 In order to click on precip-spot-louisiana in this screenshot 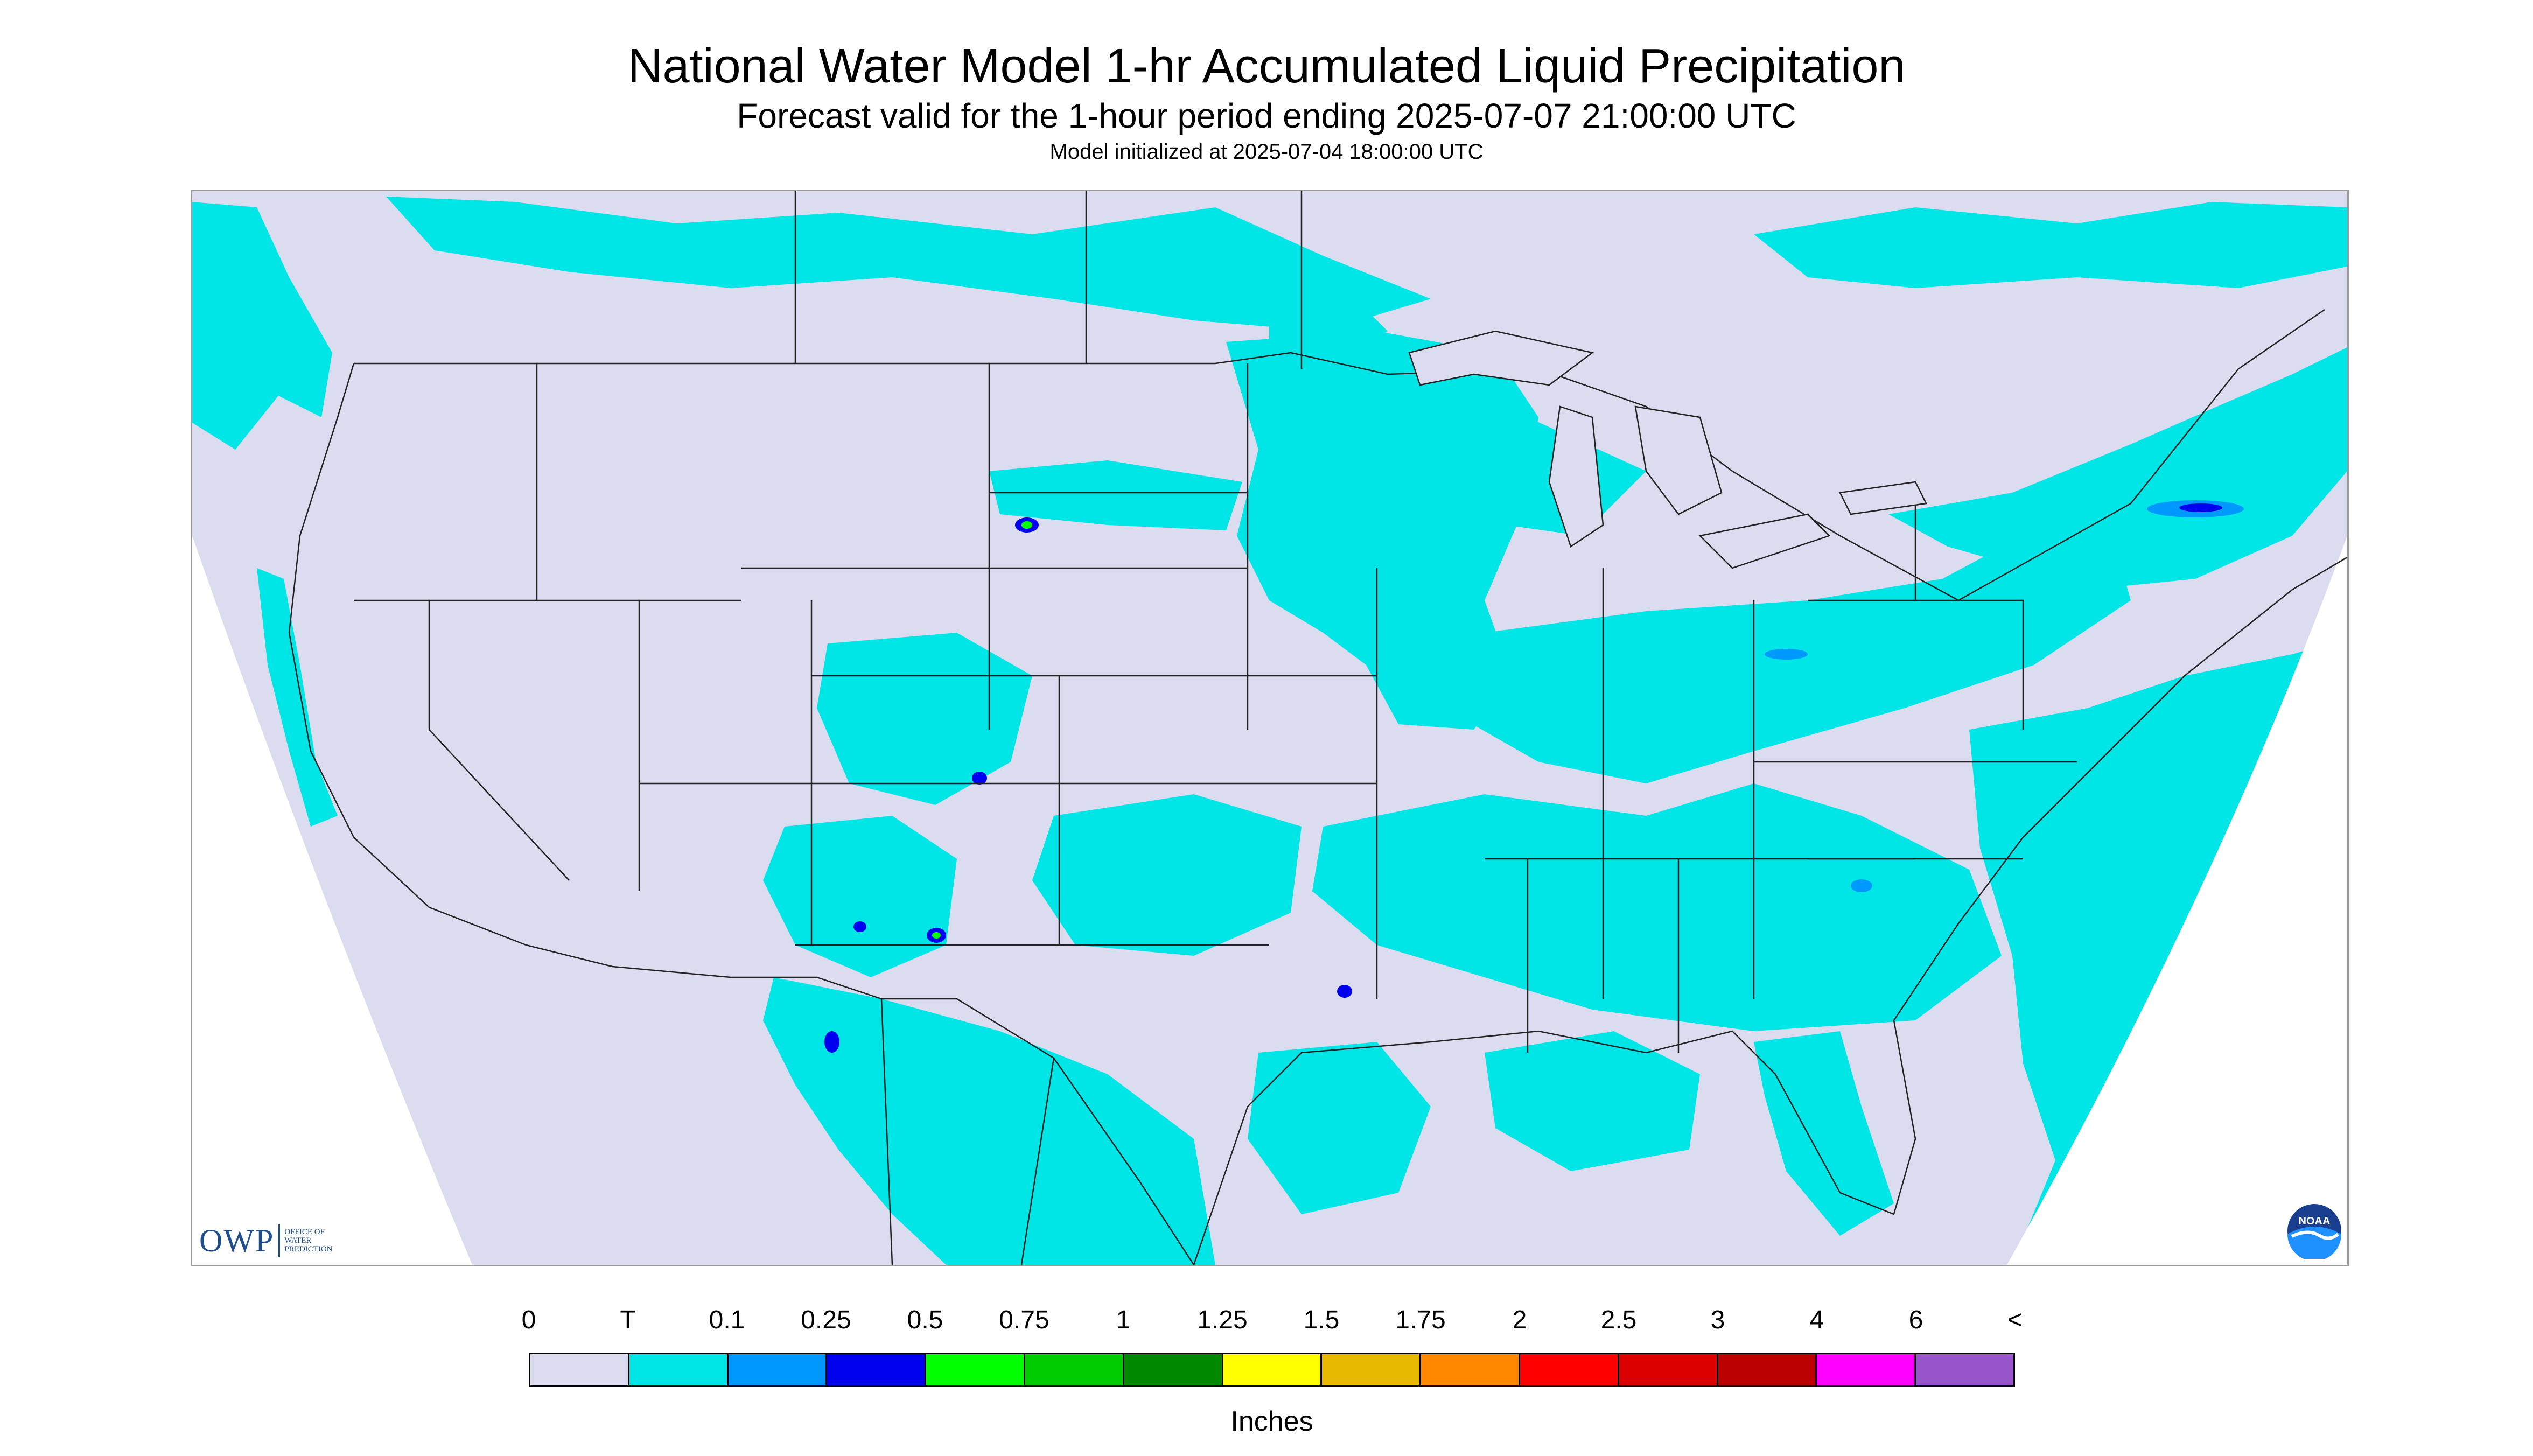, I will do `click(1344, 991)`.